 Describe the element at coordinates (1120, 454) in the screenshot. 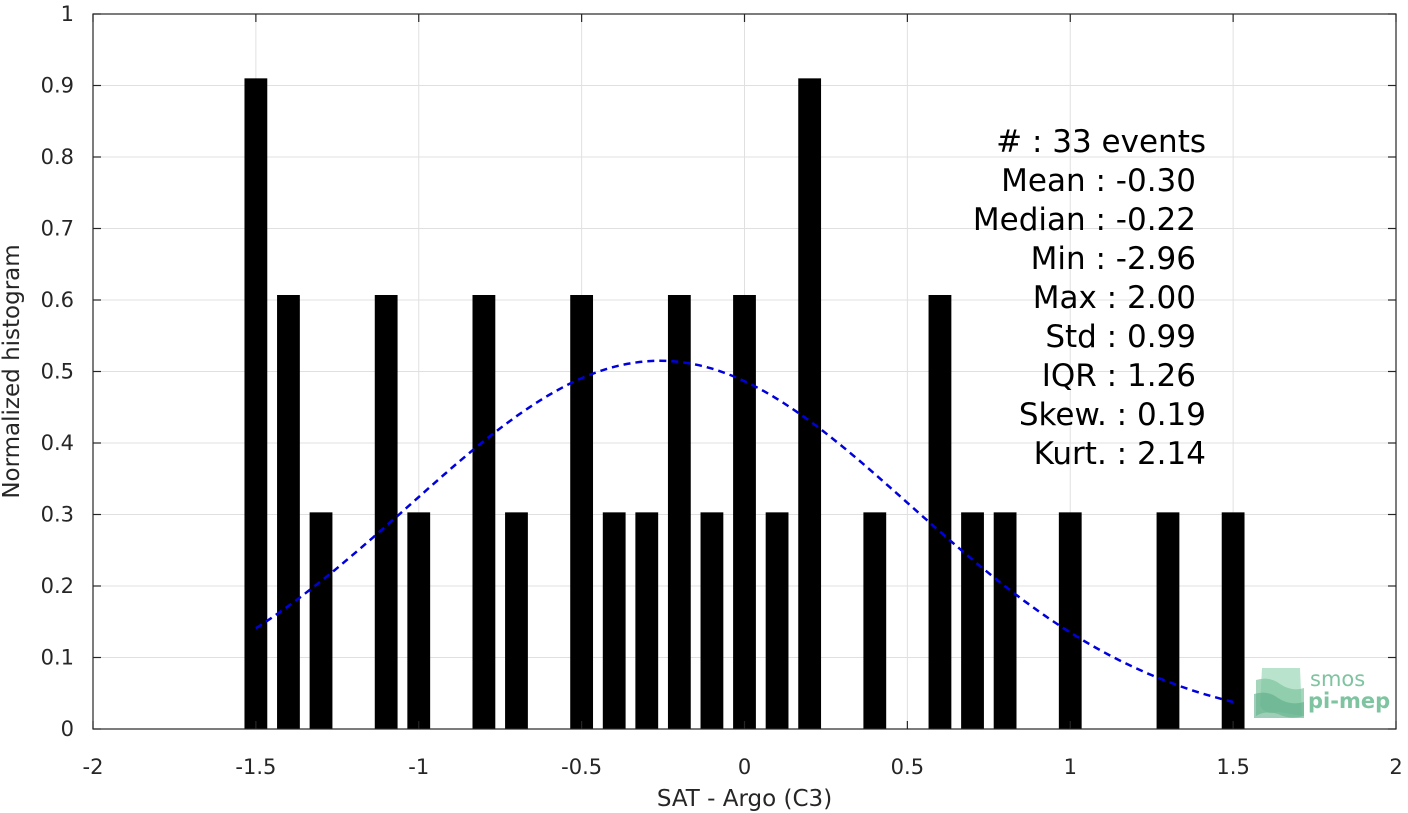

I see `stat-kurt: Kurt. : 2.14` at that location.